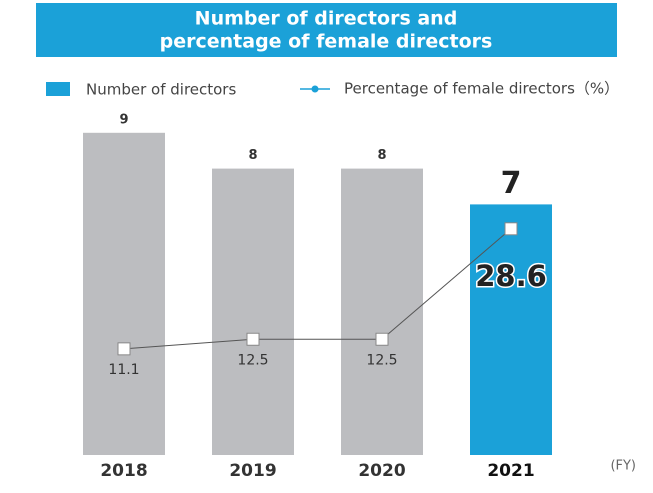 This screenshot has height=493, width=653. I want to click on x-tick-label: 2020, so click(381, 471).